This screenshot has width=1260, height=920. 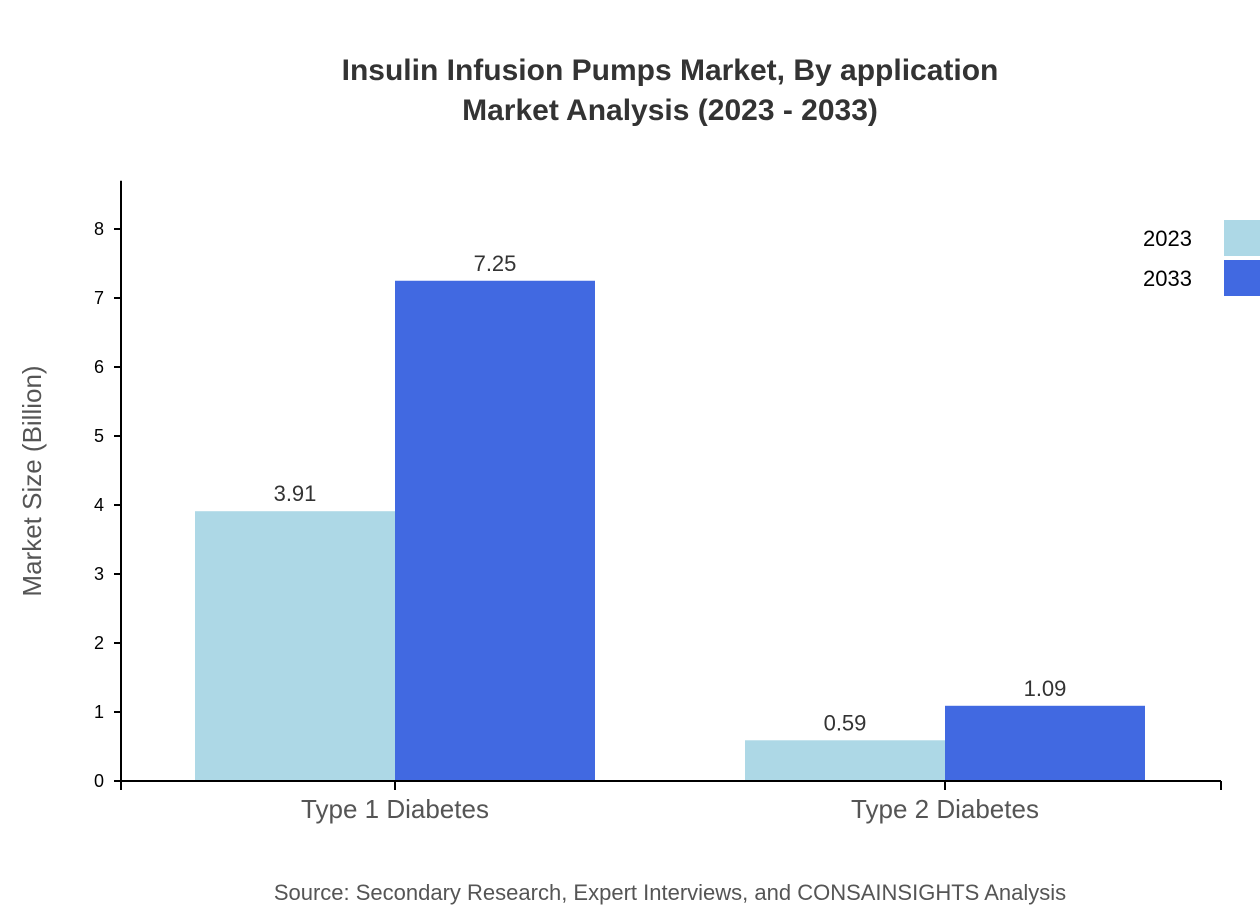 I want to click on y-tick-label: 6, so click(x=99, y=367).